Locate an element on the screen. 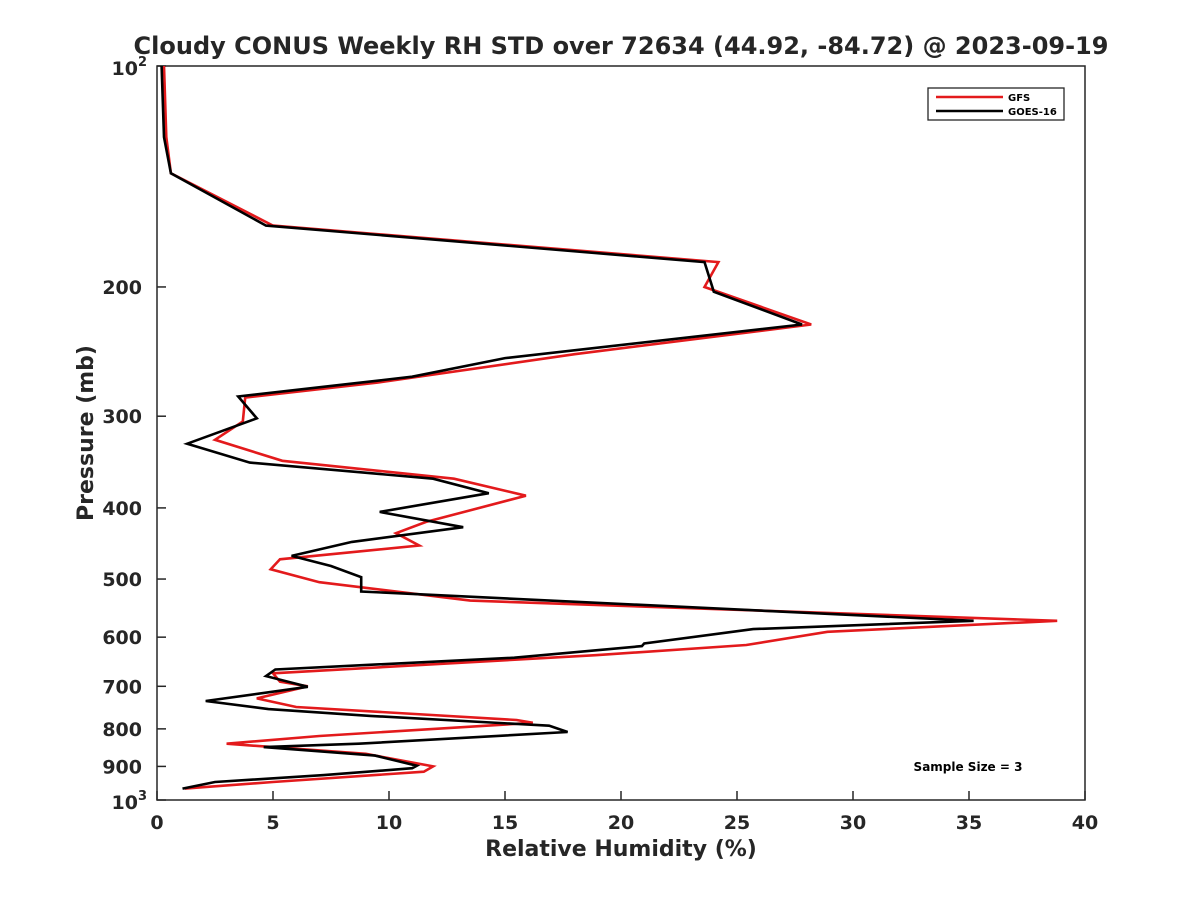 The width and height of the screenshot is (1200, 904). x-tick-label: 30 is located at coordinates (853, 823).